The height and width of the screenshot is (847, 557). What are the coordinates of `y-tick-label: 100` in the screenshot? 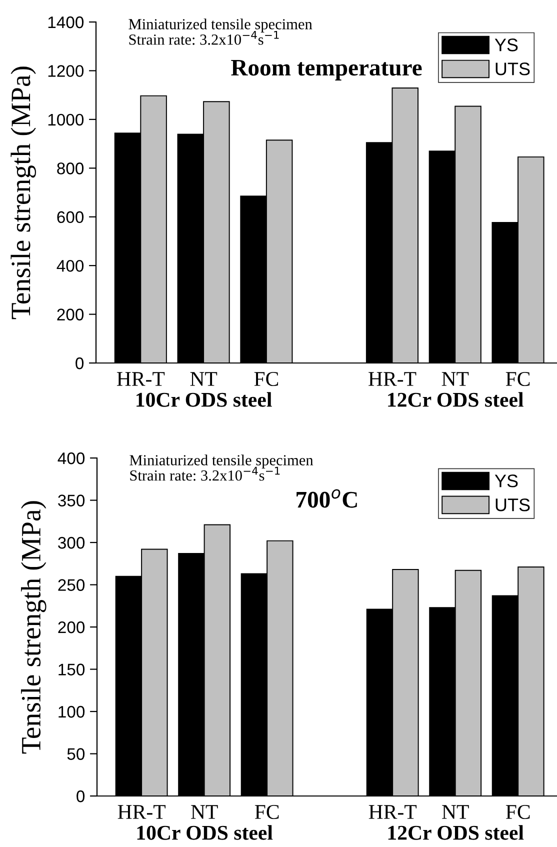 It's located at (71, 712).